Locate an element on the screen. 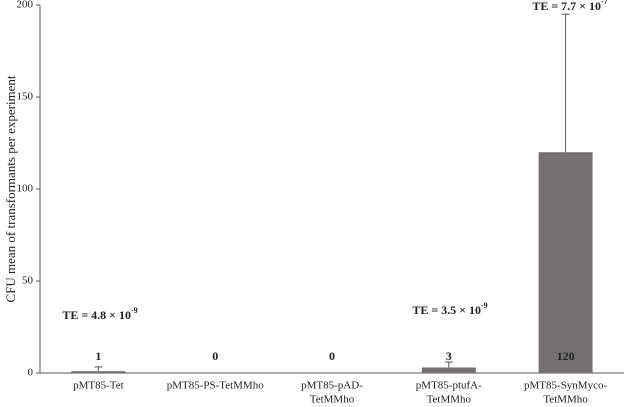  x-tick-label: pMT85-ptufA- is located at coordinates (449, 386).